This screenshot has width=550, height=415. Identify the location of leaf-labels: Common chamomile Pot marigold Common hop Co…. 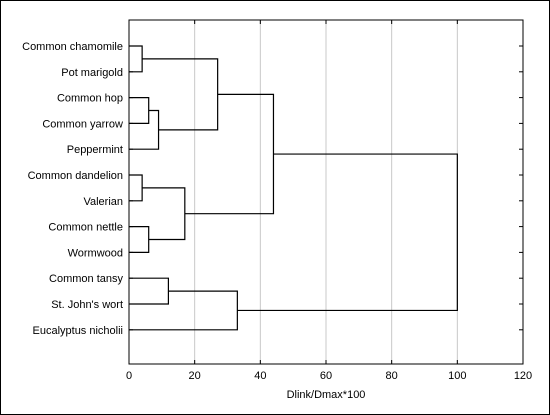
(72, 189).